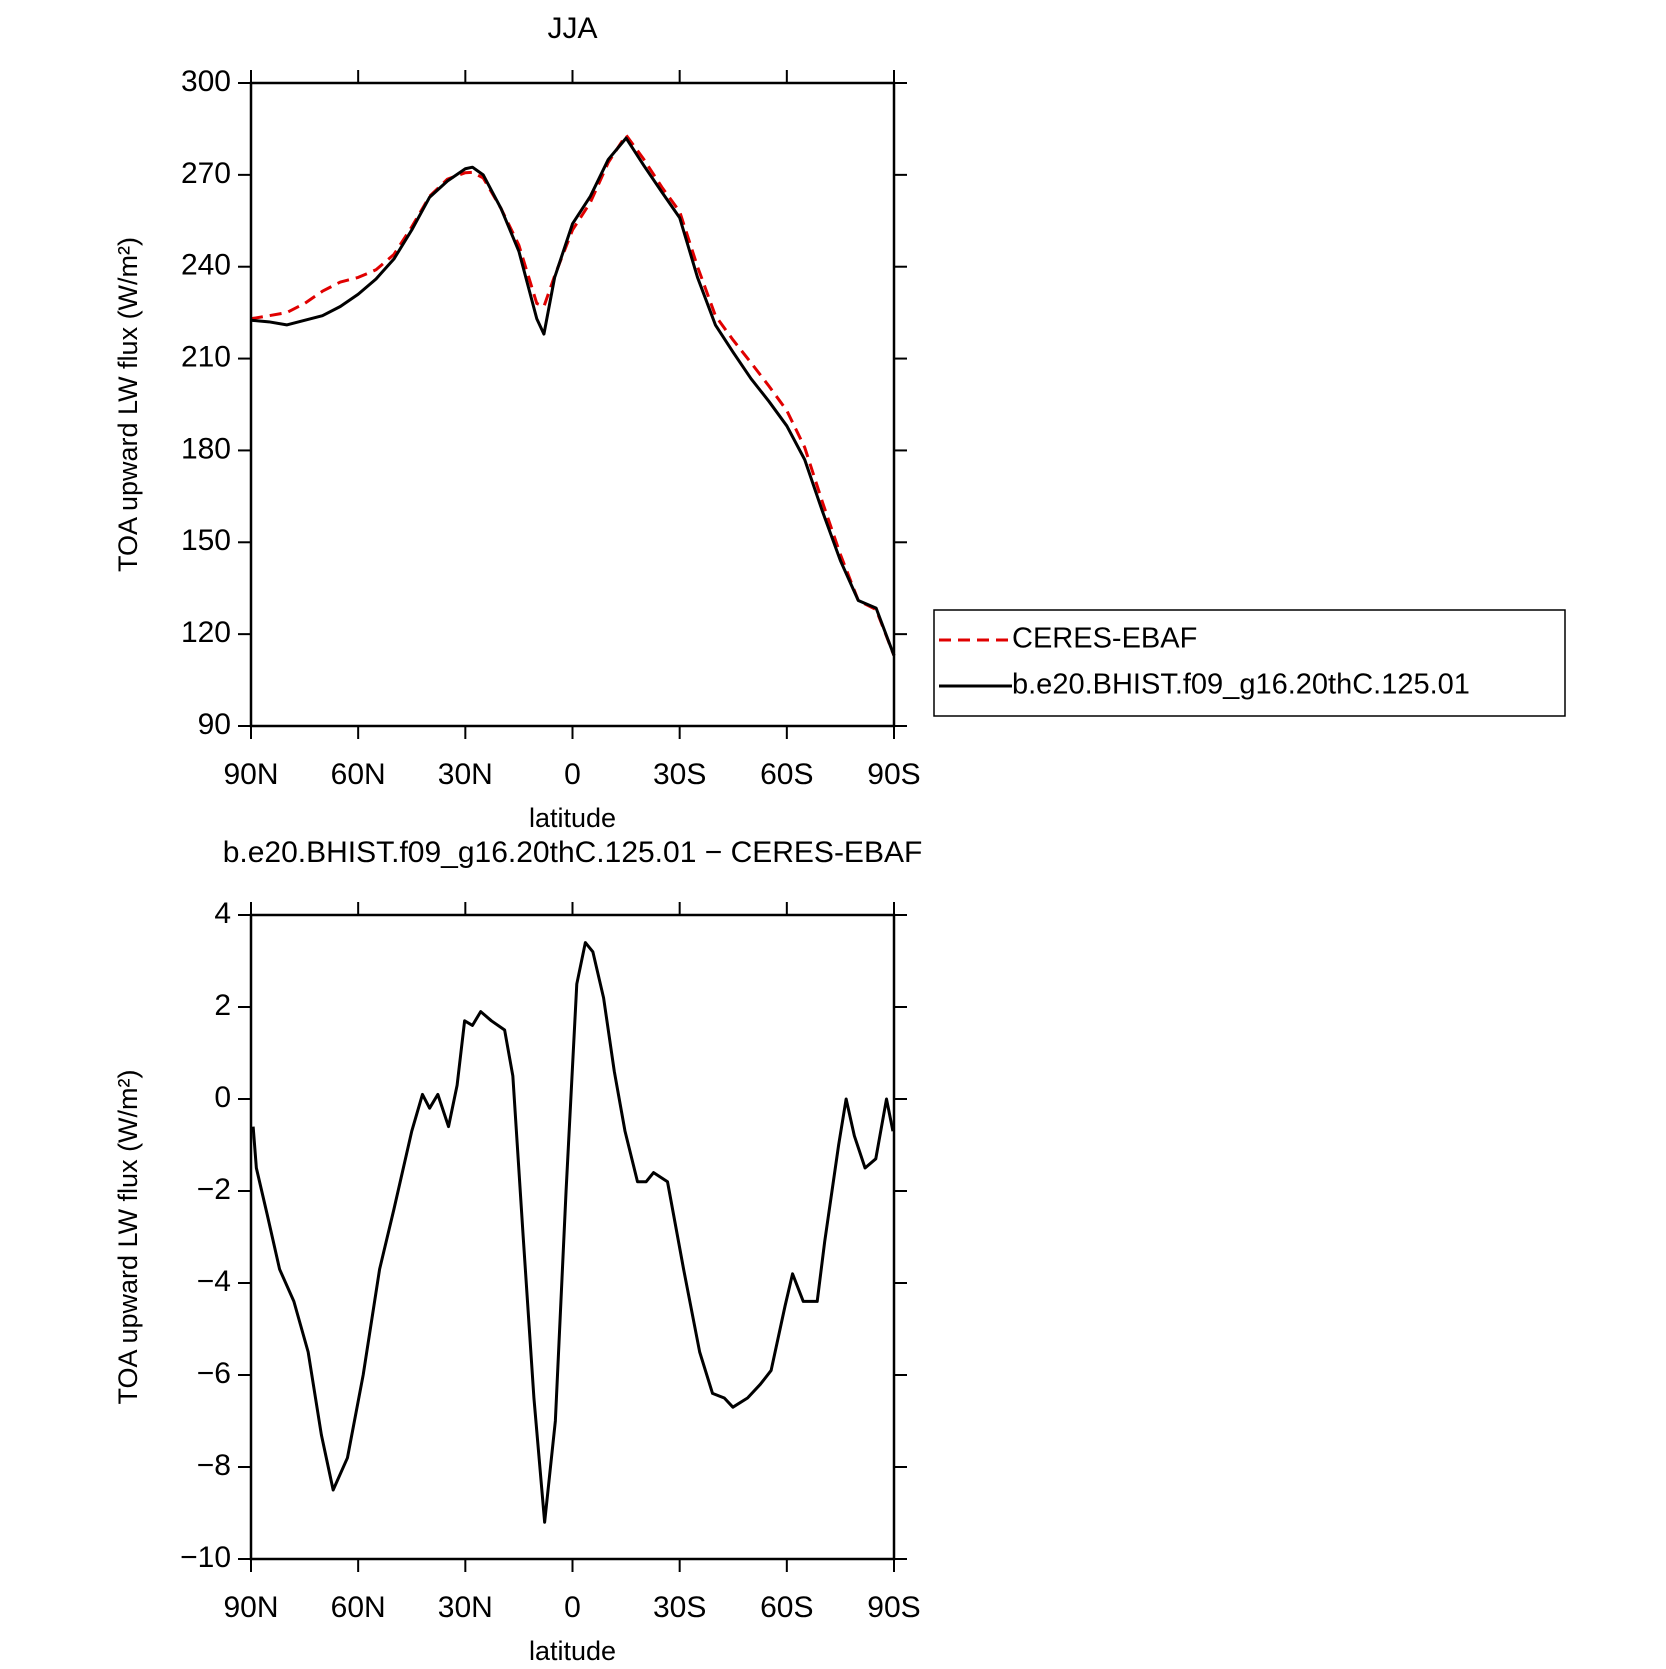 Image resolution: width=1666 pixels, height=1669 pixels. Describe the element at coordinates (222, 1005) in the screenshot. I see `y-tick-label: 2` at that location.